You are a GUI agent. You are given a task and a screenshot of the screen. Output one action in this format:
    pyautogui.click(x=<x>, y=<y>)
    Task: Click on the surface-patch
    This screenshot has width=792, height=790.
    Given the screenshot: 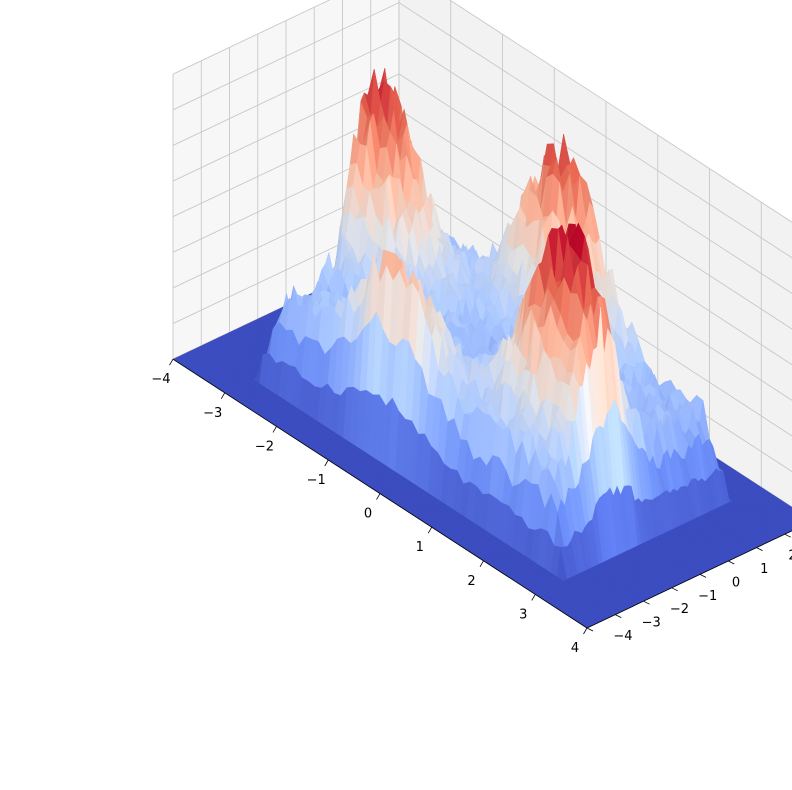 What is the action you would take?
    pyautogui.click(x=790, y=525)
    